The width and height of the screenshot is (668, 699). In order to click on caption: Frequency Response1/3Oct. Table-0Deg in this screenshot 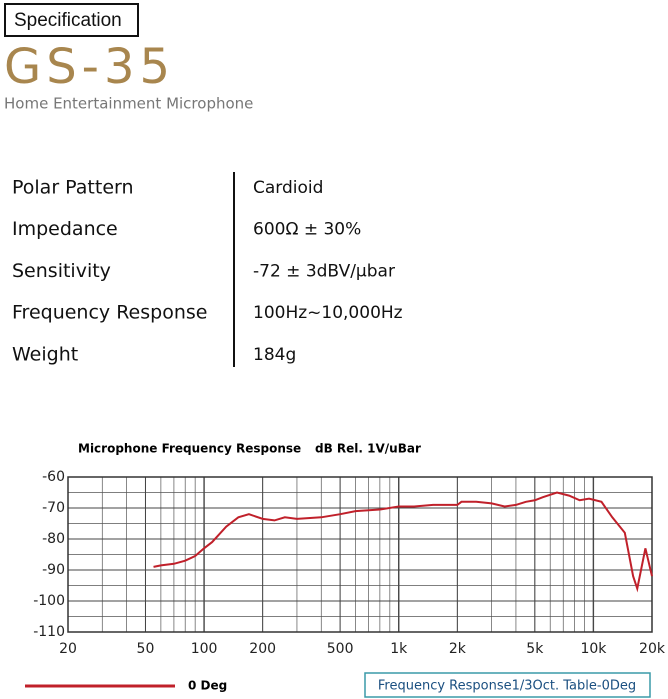, I will do `click(507, 686)`.